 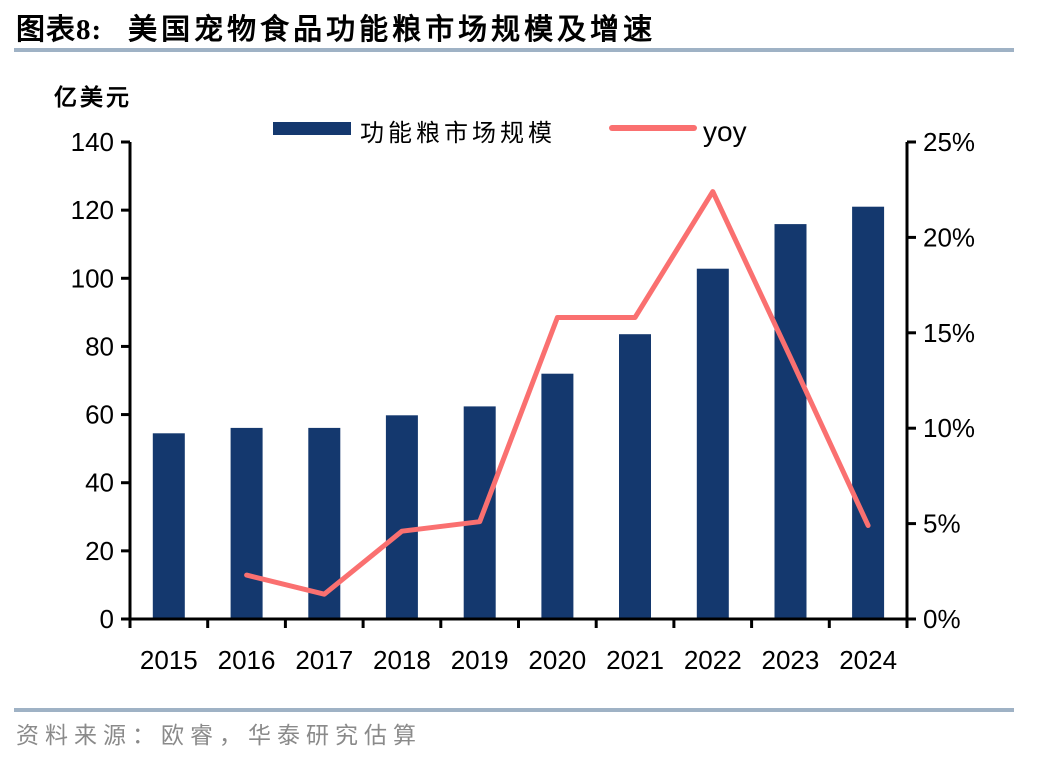 What do you see at coordinates (168, 526) in the screenshot?
I see `bar-2015` at bounding box center [168, 526].